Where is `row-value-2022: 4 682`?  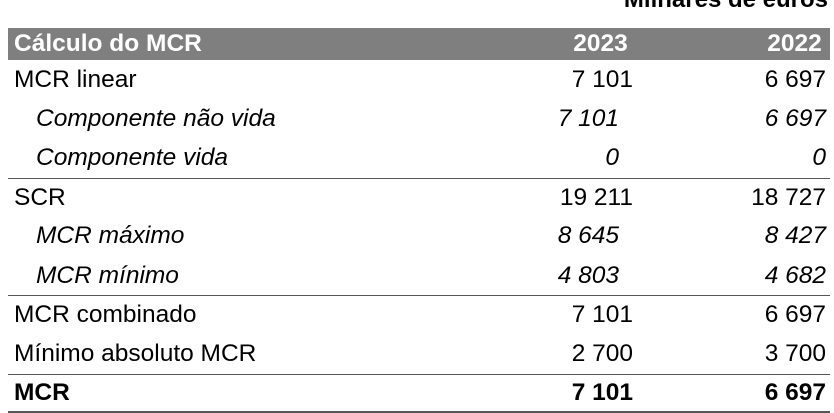 row-value-2022: 4 682 is located at coordinates (795, 275).